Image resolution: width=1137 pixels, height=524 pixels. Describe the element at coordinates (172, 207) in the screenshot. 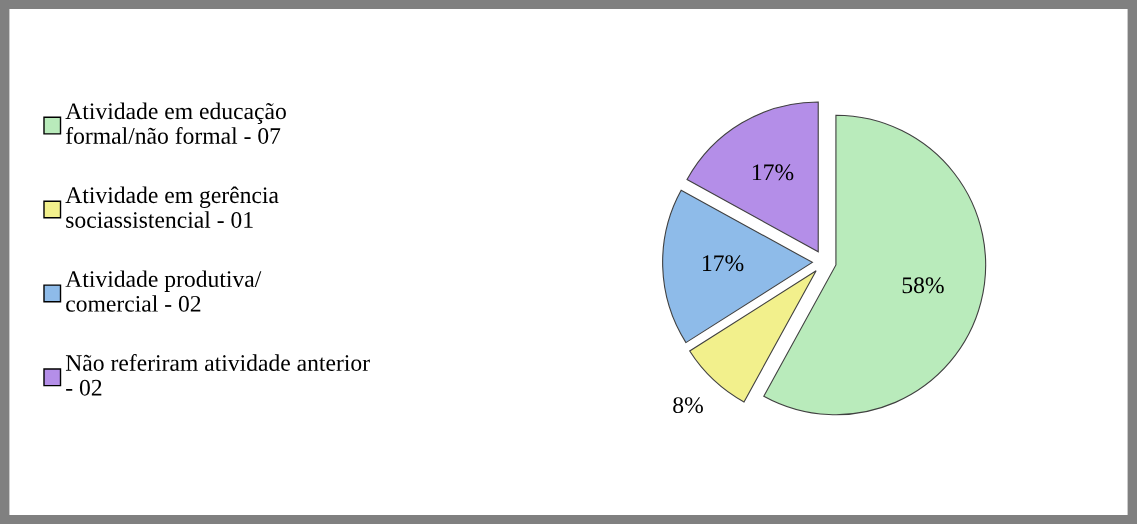

I see `legend-label: Atividade em gerência sociassistencial - 01` at that location.